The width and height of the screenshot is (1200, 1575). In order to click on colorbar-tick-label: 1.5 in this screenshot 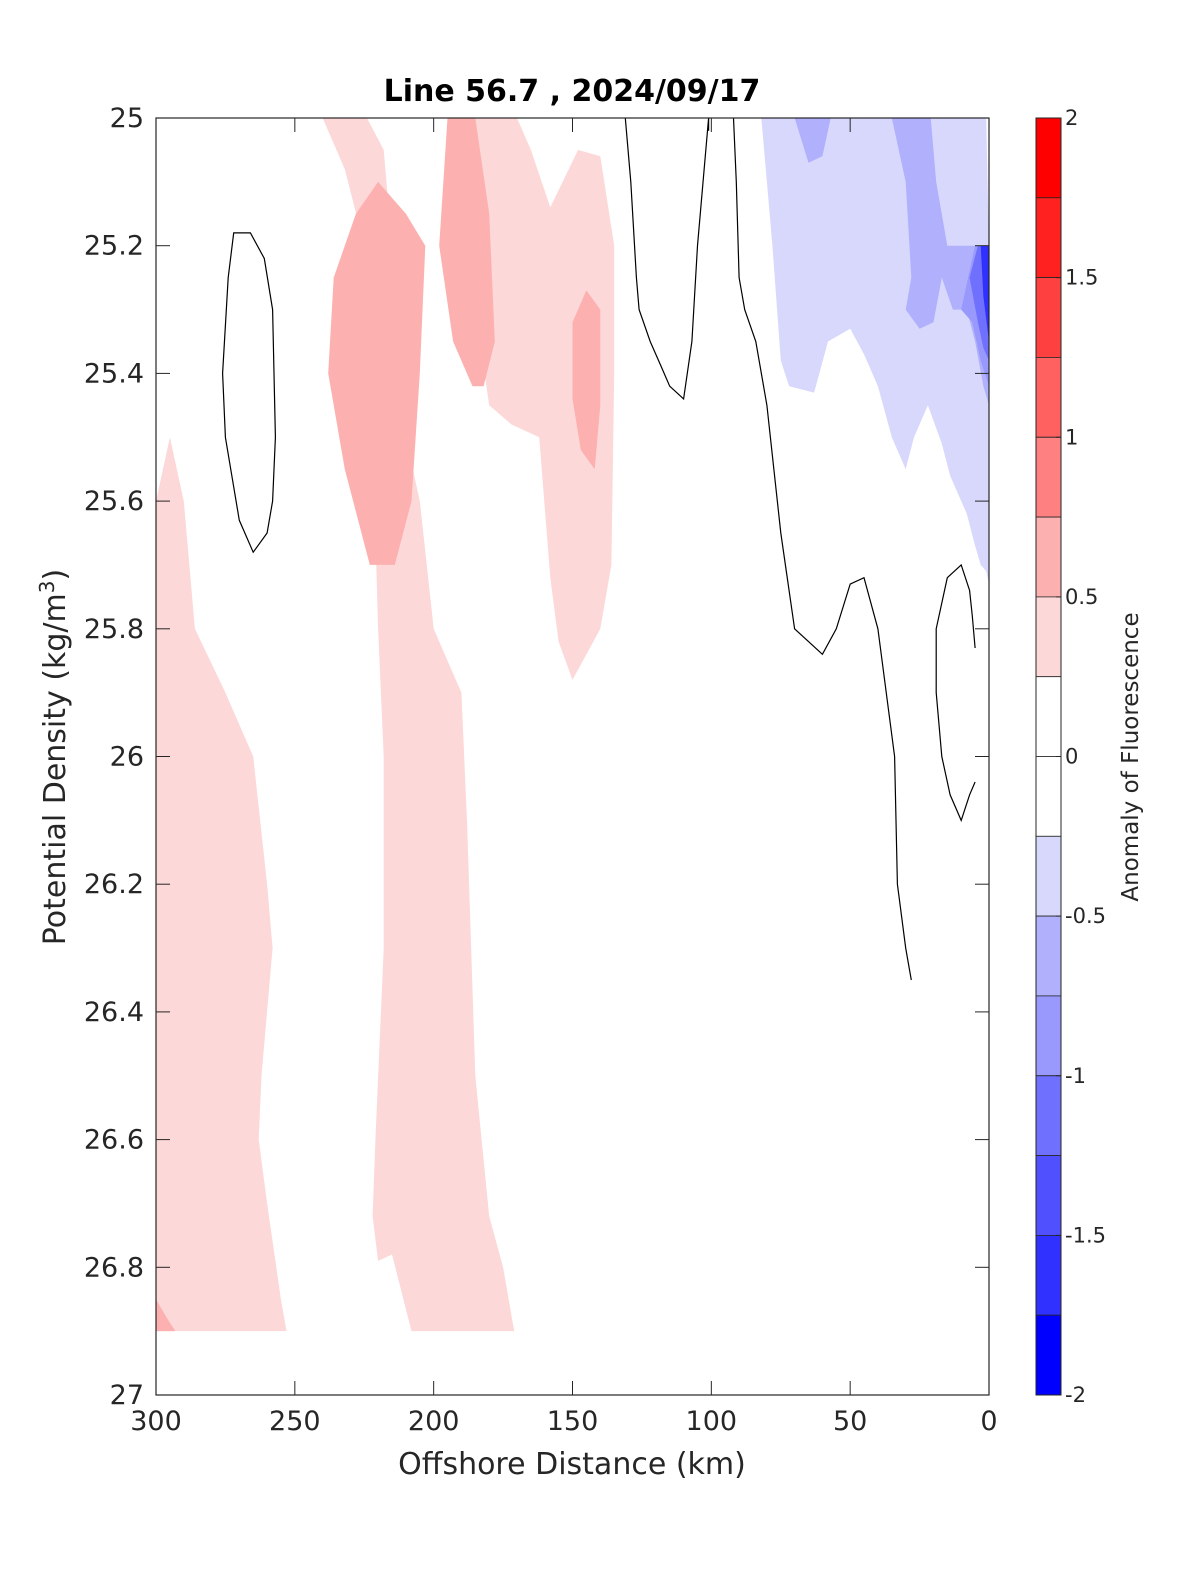, I will do `click(1081, 278)`.